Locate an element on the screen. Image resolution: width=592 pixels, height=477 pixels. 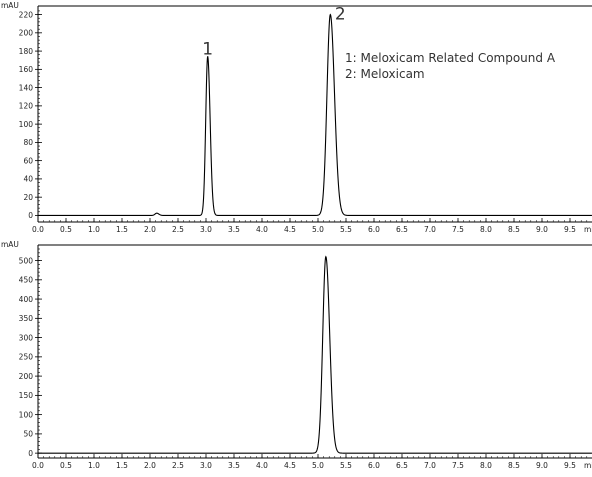
y-tick-label: 20 is located at coordinates (28, 197).